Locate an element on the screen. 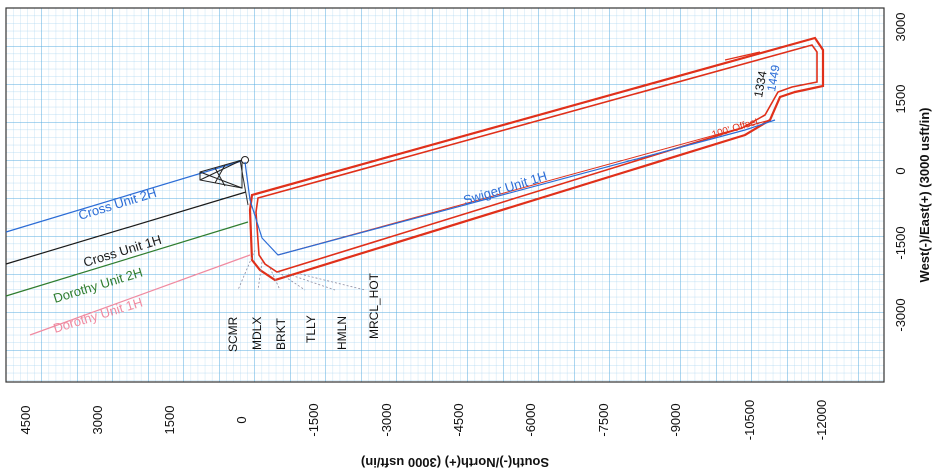 The height and width of the screenshot is (474, 936). x-tick-label: 0 is located at coordinates (241, 419).